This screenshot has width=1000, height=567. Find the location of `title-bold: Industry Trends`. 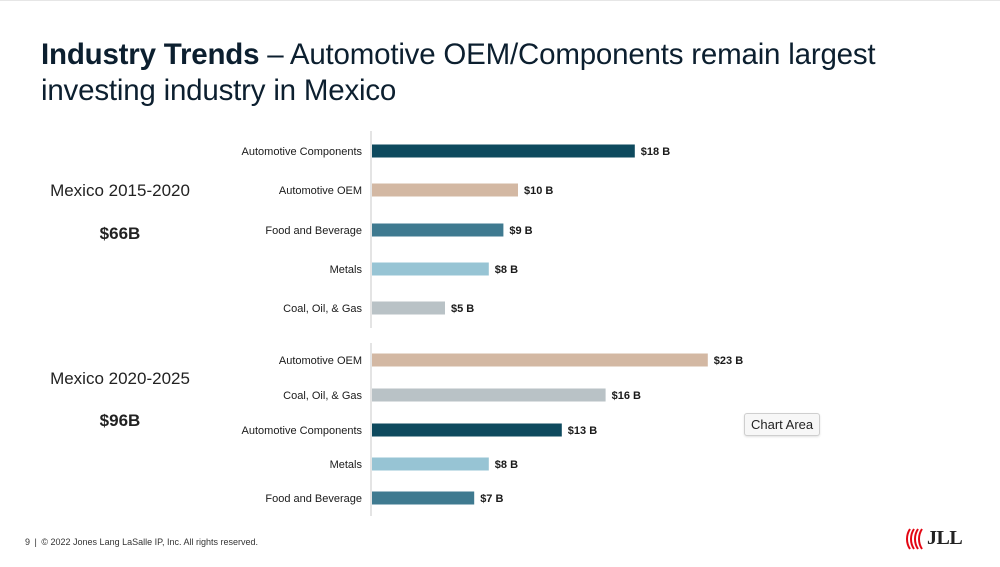

title-bold: Industry Trends is located at coordinates (150, 54).